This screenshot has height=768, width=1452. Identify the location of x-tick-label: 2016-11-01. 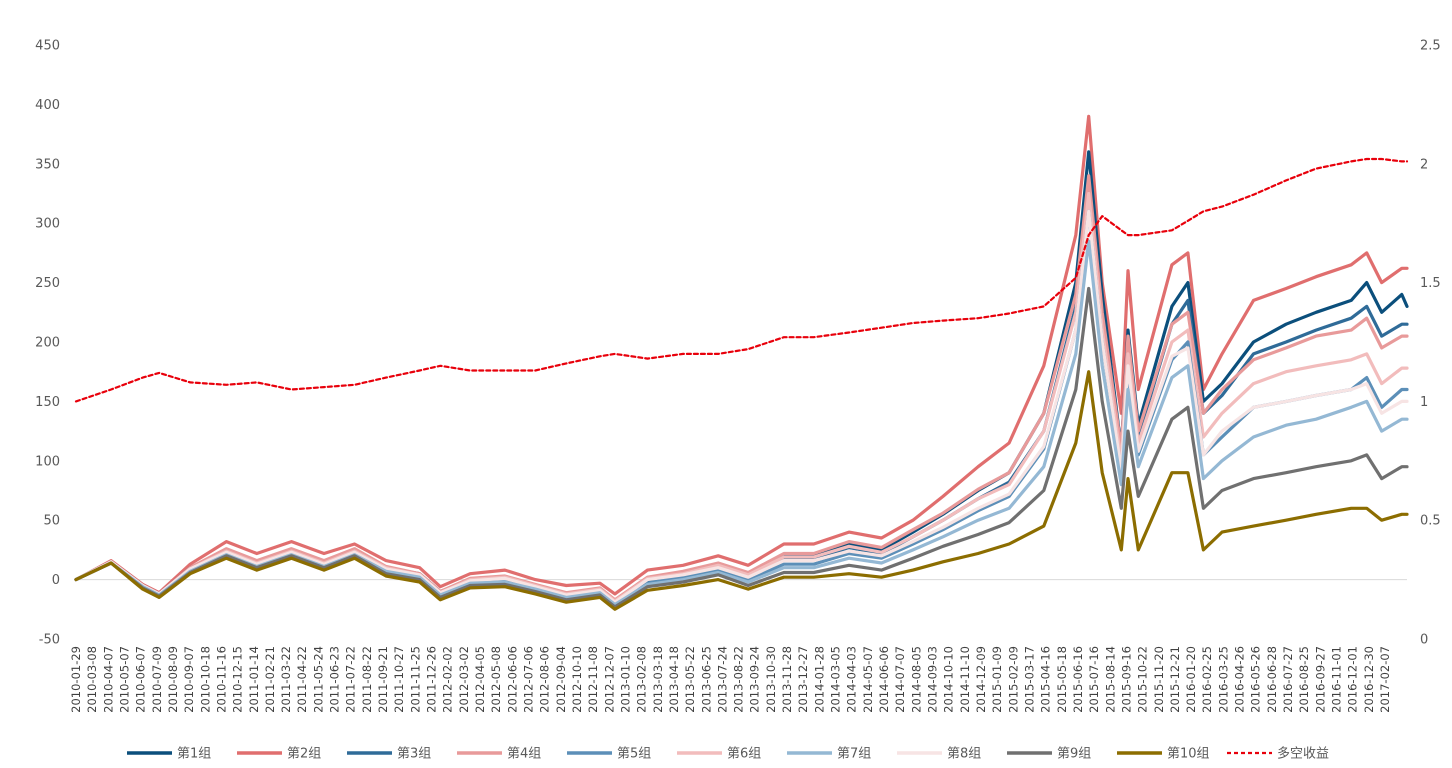
(1337, 679).